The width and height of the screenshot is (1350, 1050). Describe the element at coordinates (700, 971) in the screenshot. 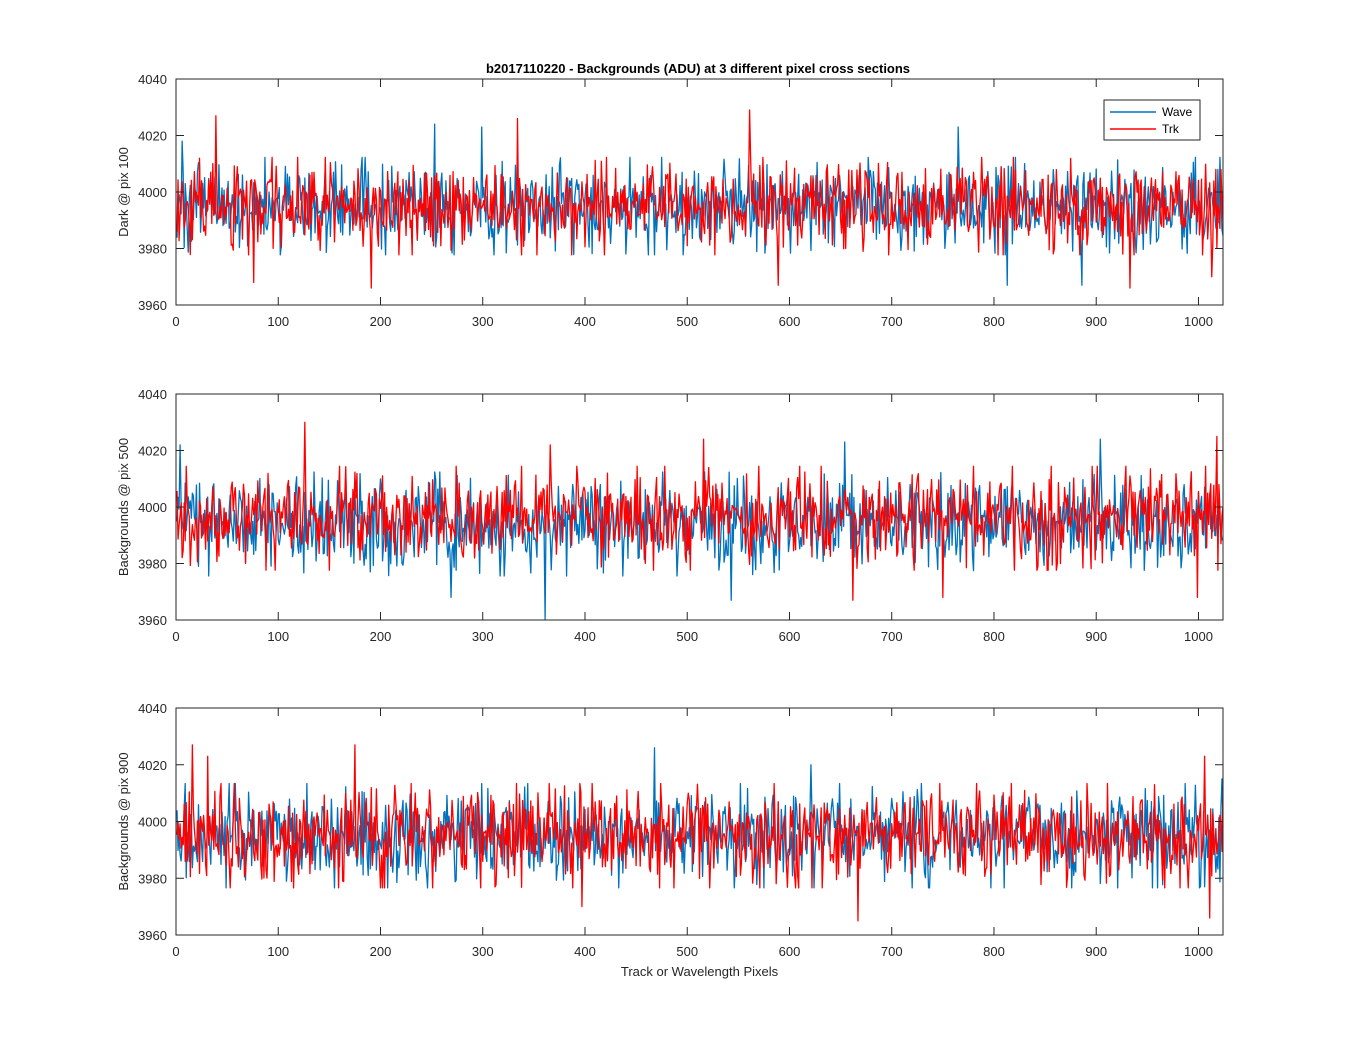

I see `x-axis-label: Track or Wavelength Pixels` at that location.